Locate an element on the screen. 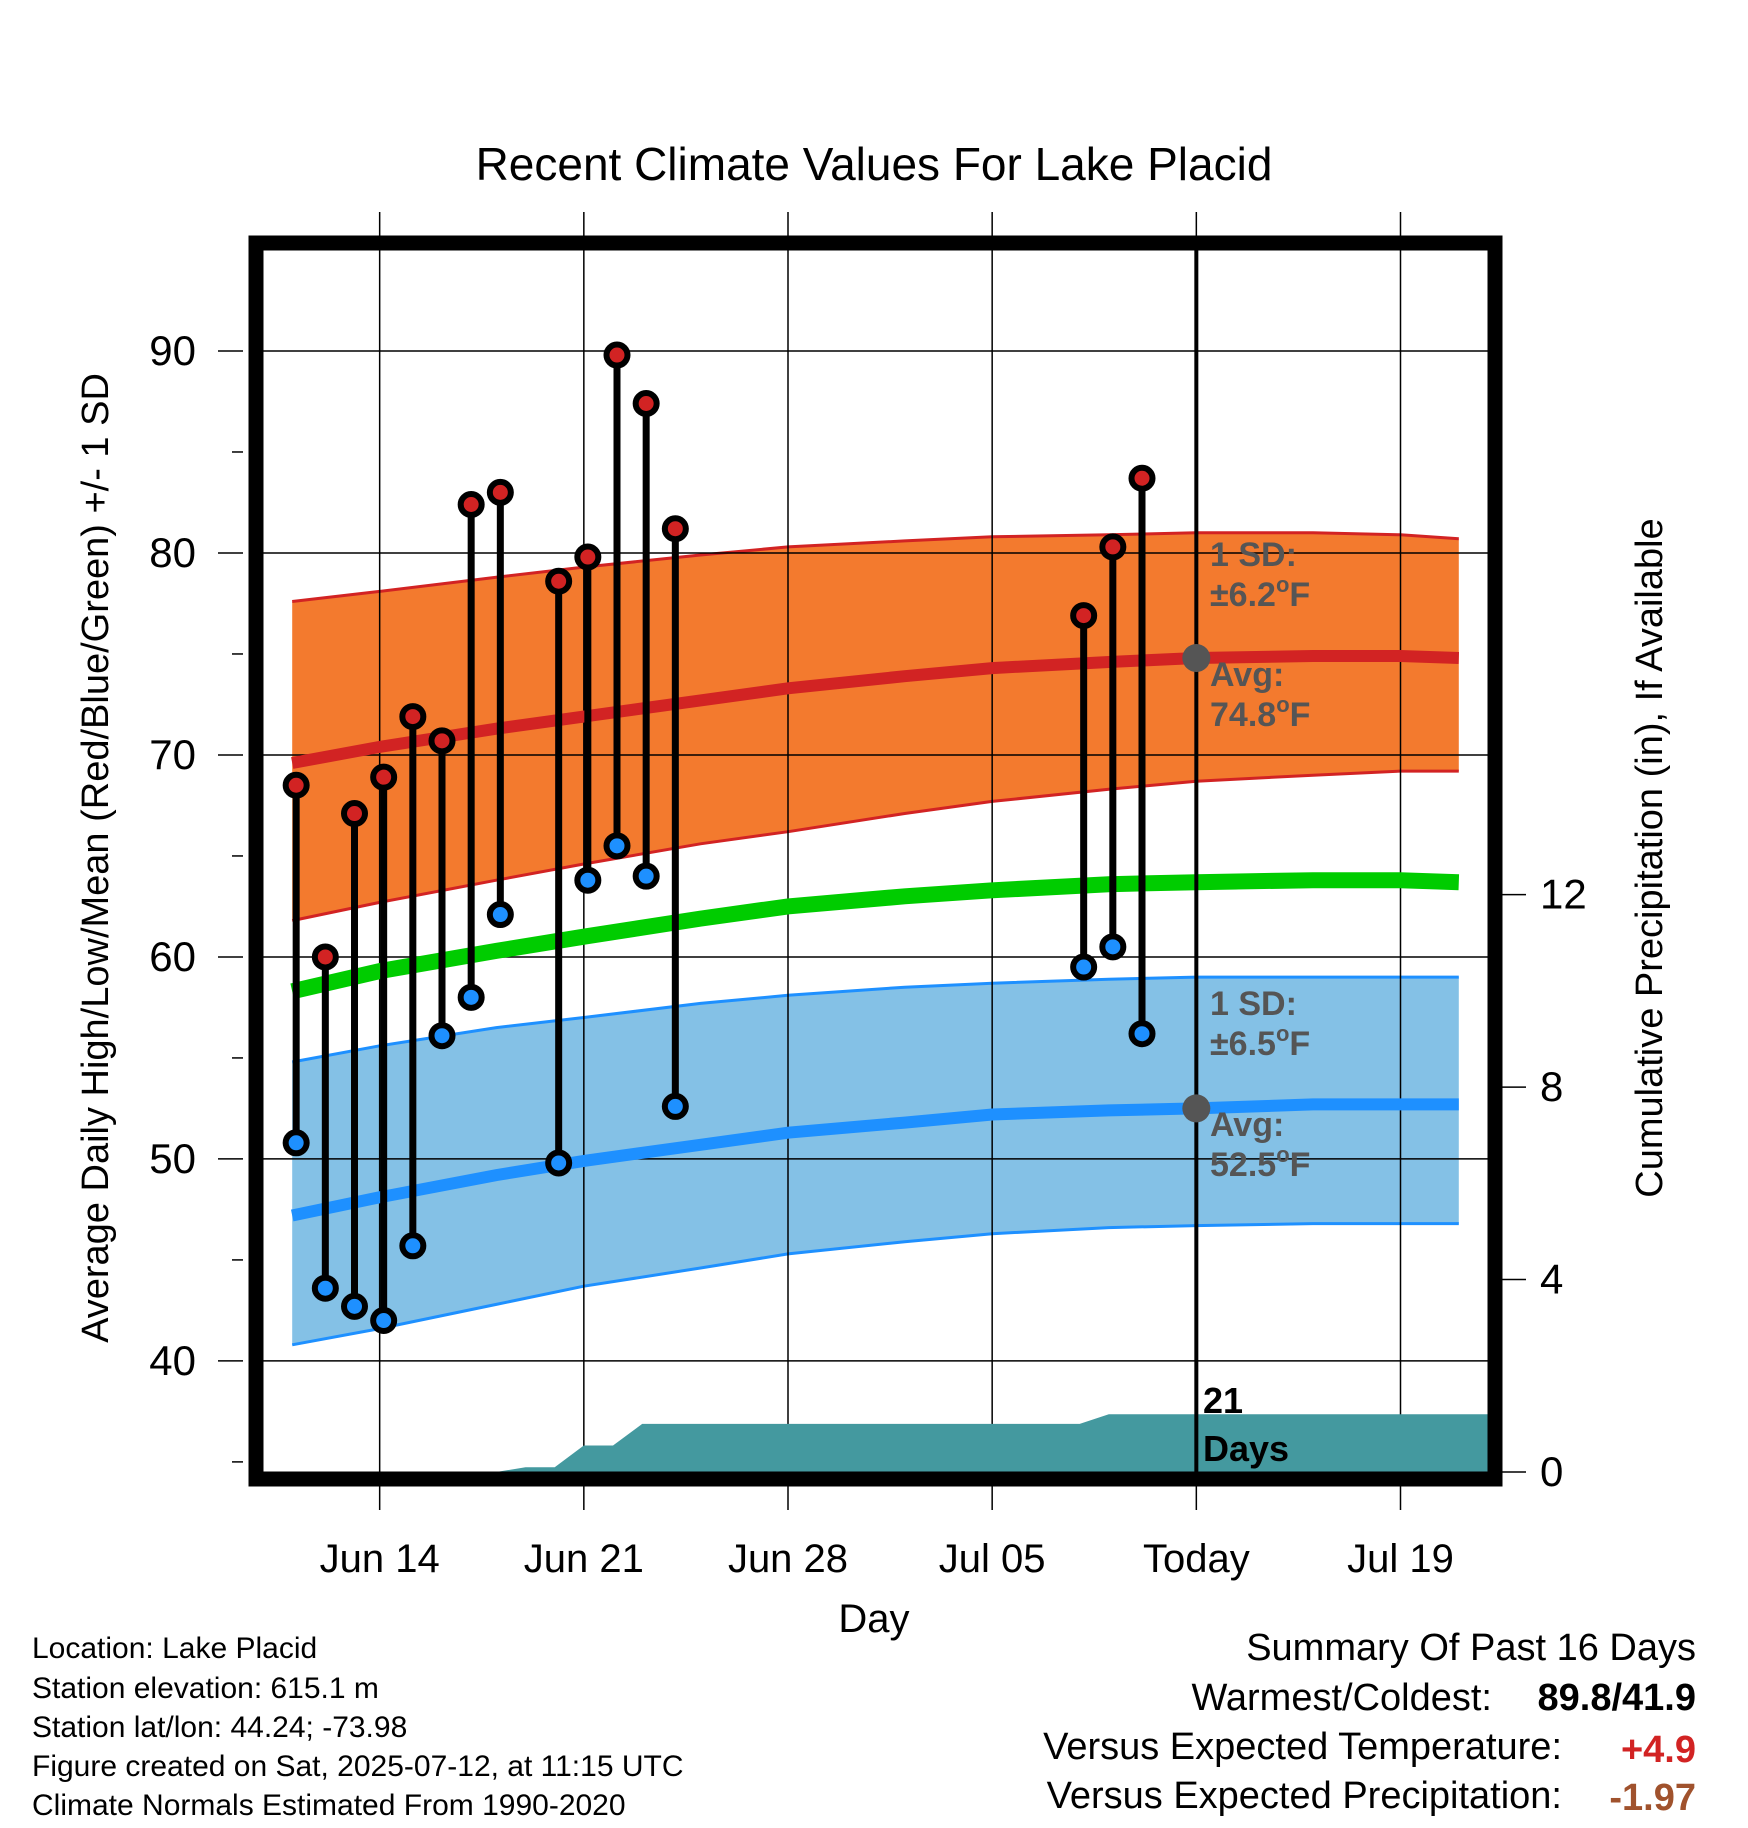 The image size is (1748, 1828). x-tick-label: Jul 19 is located at coordinates (1400, 1559).